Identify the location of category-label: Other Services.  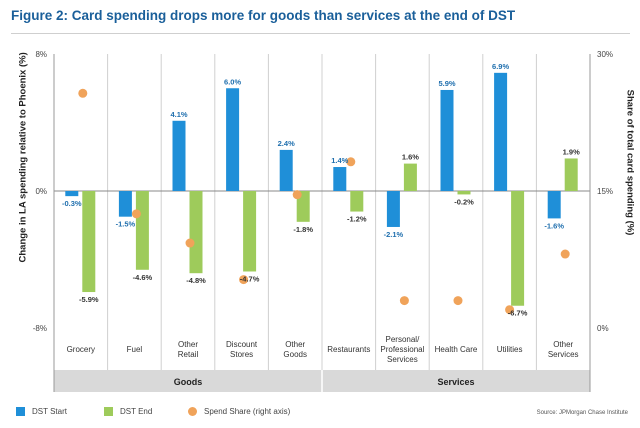
(563, 349).